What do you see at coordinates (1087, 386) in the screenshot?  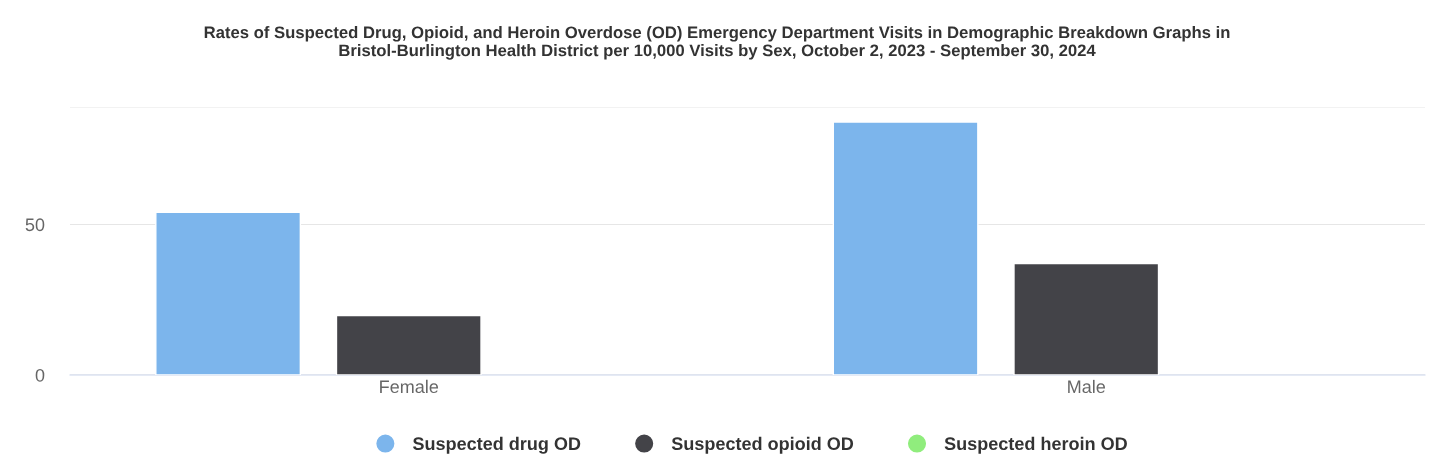 I see `x-tick-label: Male` at bounding box center [1087, 386].